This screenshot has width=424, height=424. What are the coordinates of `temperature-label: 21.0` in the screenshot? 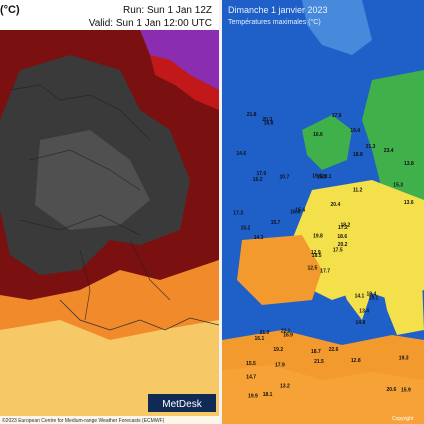 It's located at (265, 333).